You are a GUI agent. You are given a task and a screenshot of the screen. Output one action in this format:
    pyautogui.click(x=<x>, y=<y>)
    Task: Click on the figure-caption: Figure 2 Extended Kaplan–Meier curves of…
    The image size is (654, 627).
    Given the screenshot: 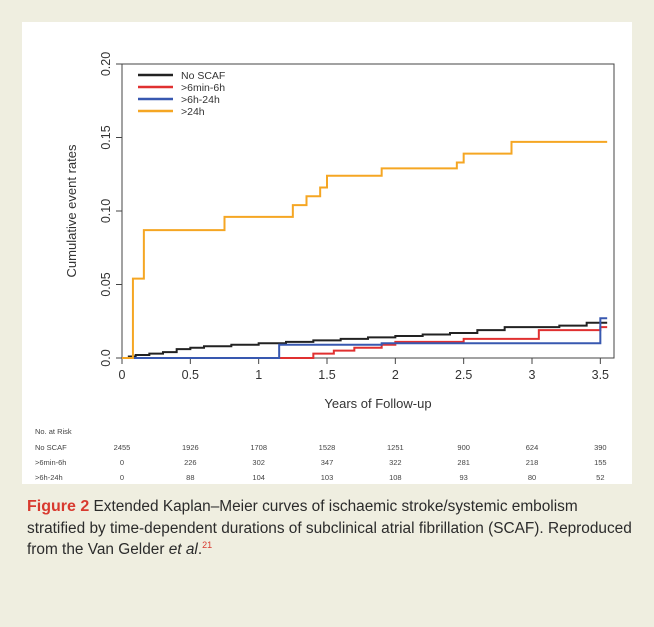 What is the action you would take?
    pyautogui.click(x=329, y=528)
    